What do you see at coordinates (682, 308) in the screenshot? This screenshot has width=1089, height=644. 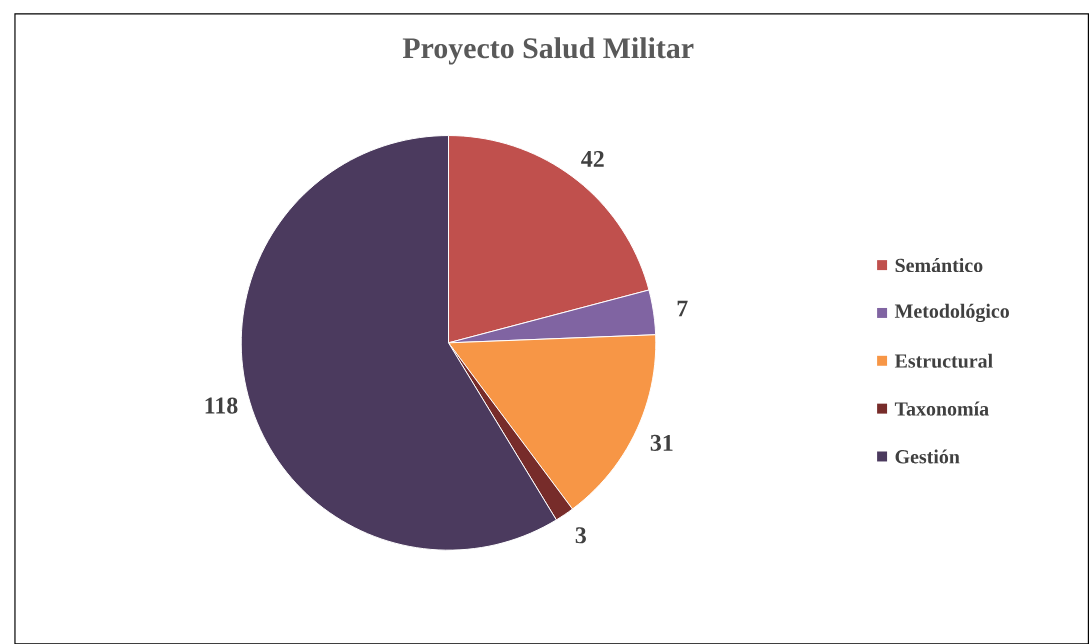 I see `data-label: 7` at bounding box center [682, 308].